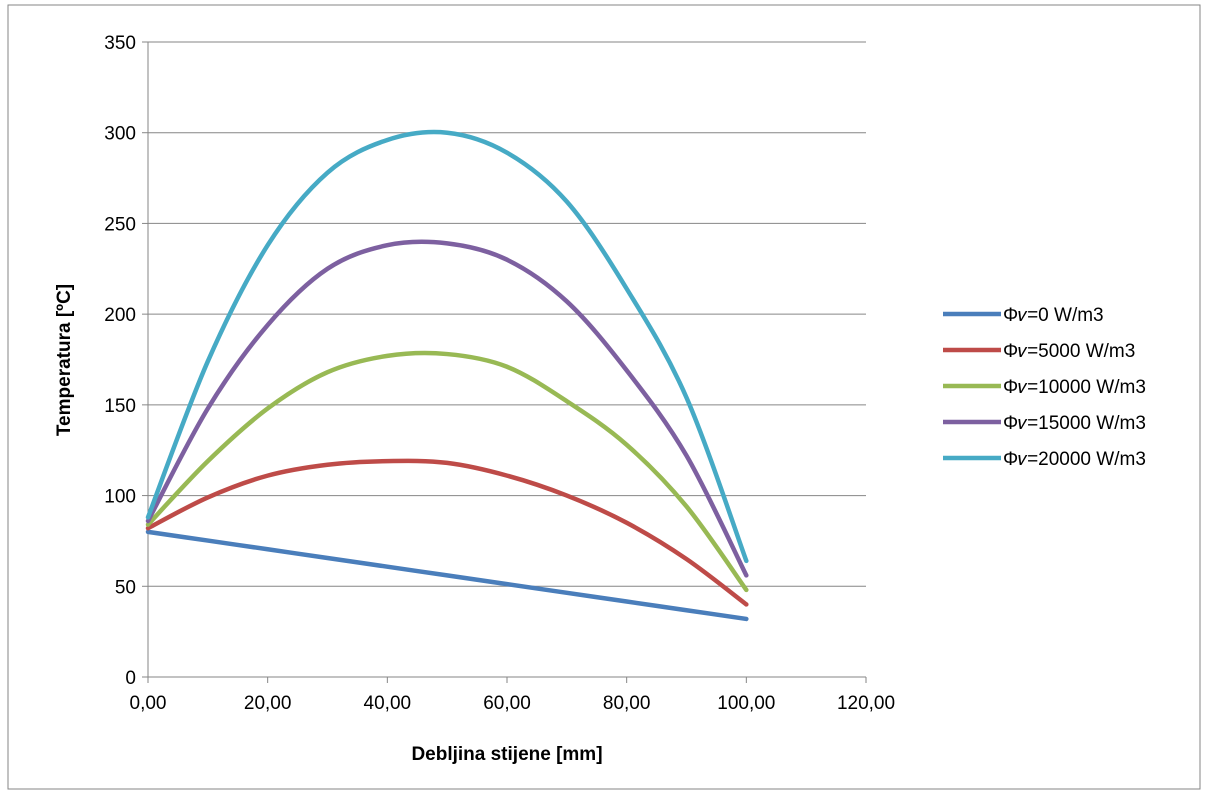 This screenshot has height=798, width=1208. Describe the element at coordinates (627, 703) in the screenshot. I see `x-tick-label: 80,00` at that location.